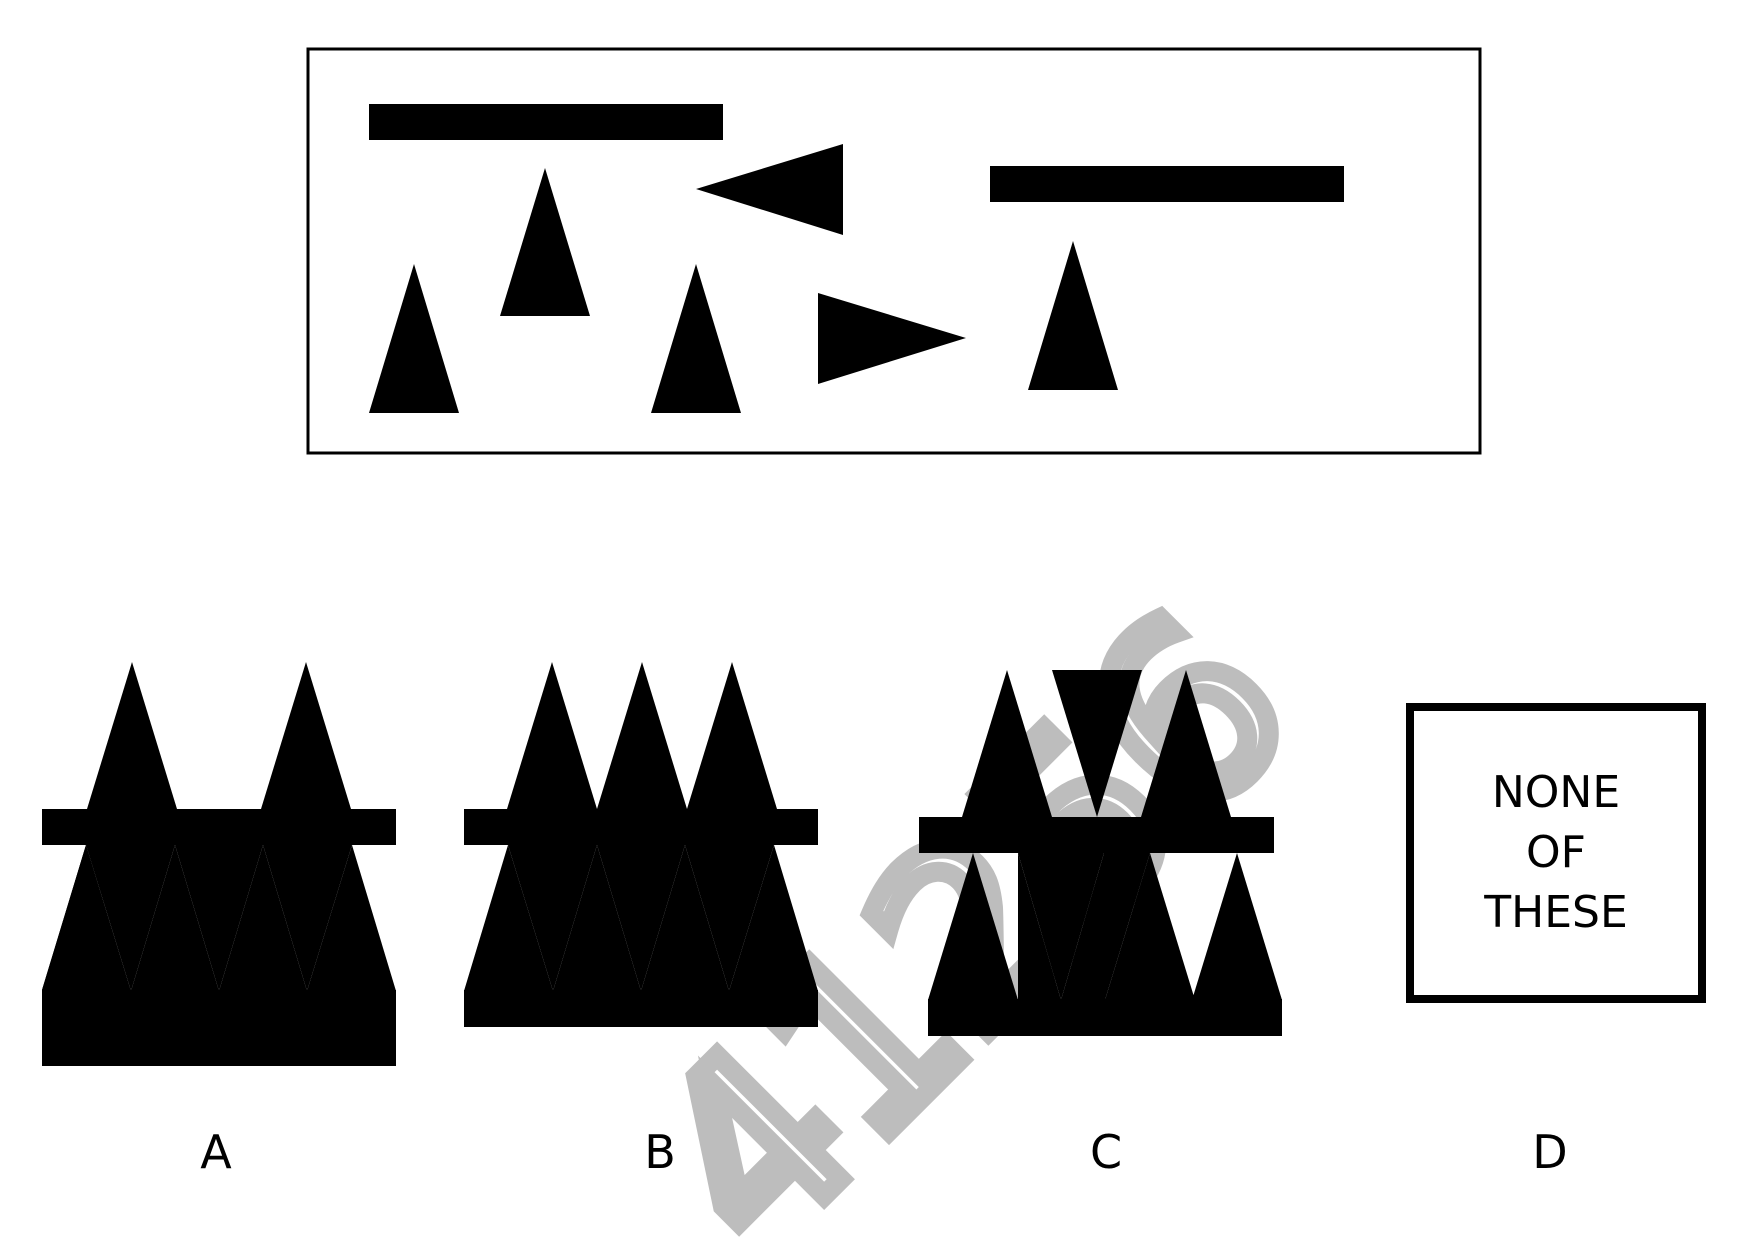 This screenshot has width=1748, height=1240. I want to click on none-line-1: NONE, so click(1556, 792).